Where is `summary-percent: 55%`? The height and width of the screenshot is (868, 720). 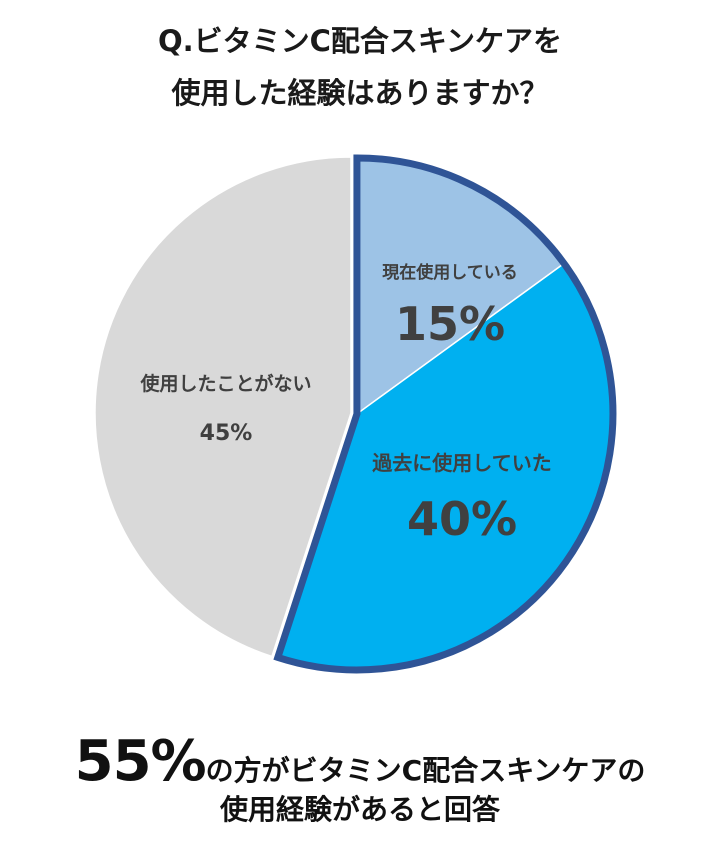
summary-percent: 55% is located at coordinates (140, 761).